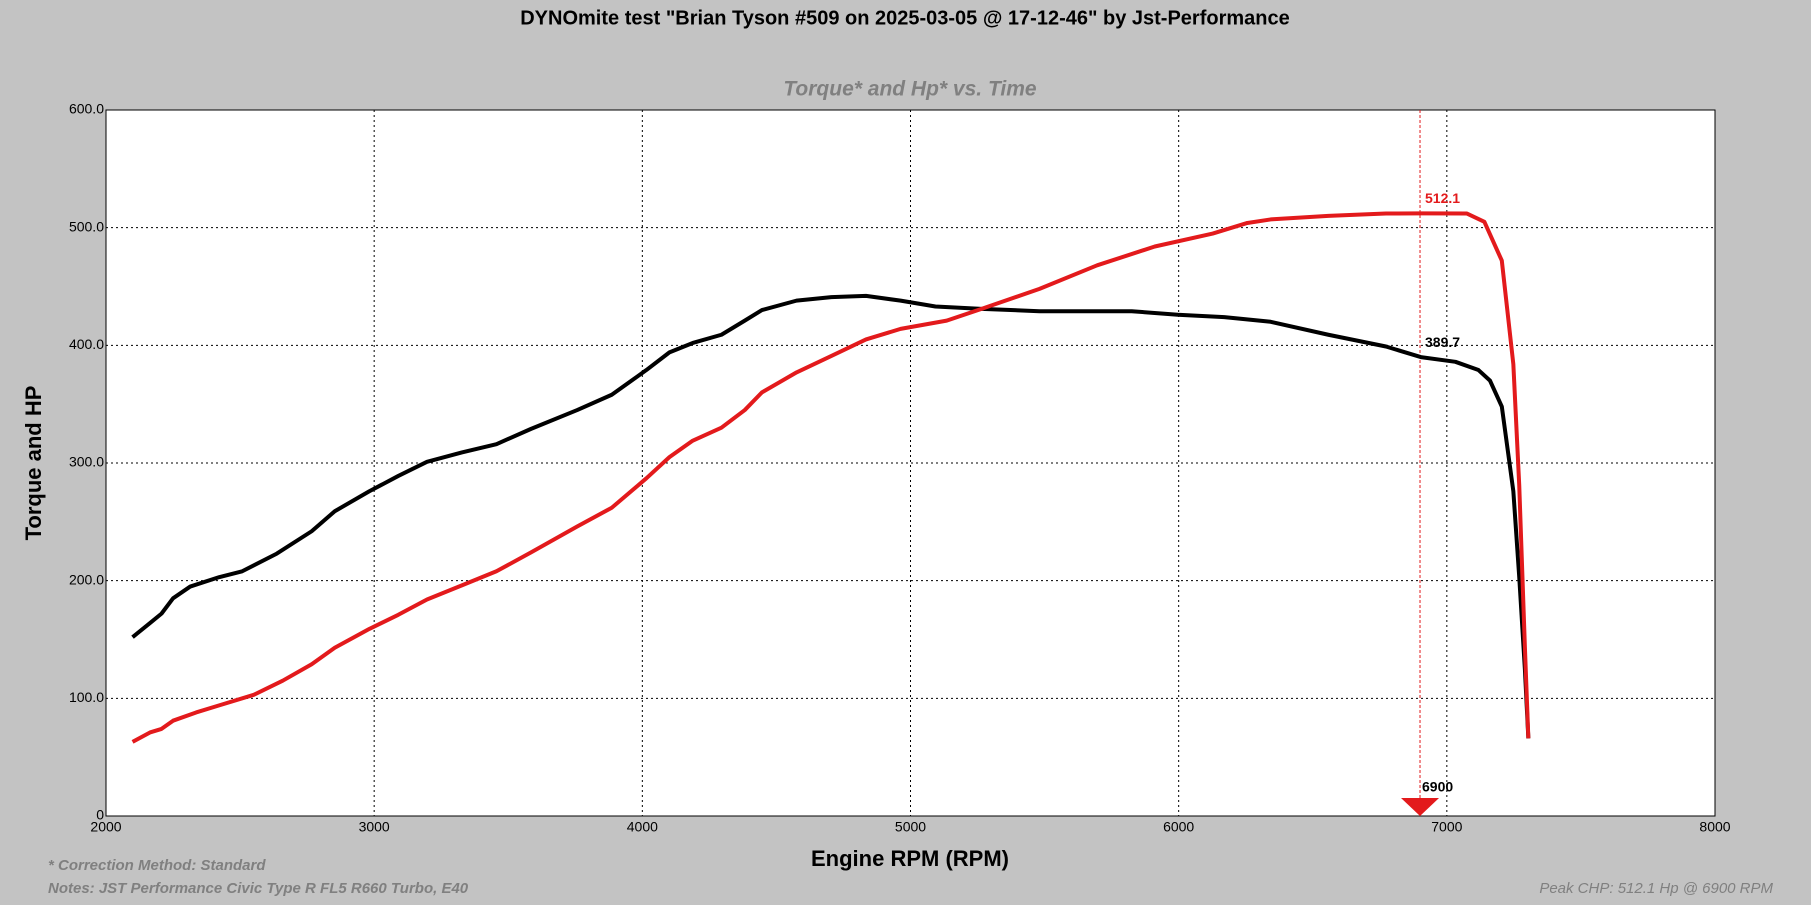  What do you see at coordinates (1442, 342) in the screenshot?
I see `annotation: 389.7` at bounding box center [1442, 342].